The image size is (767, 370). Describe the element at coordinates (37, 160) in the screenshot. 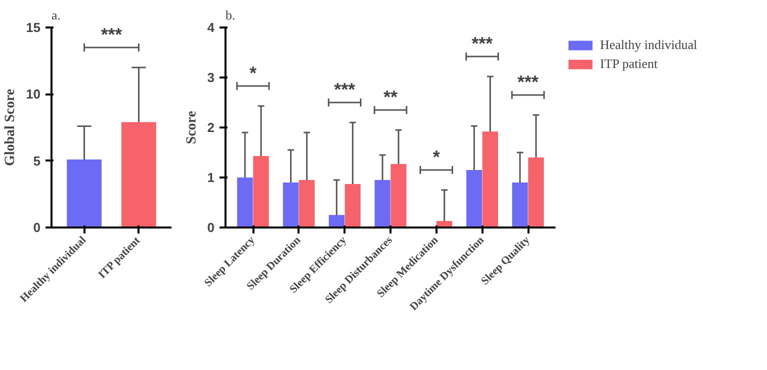

I see `y-tick-label: 5` at that location.